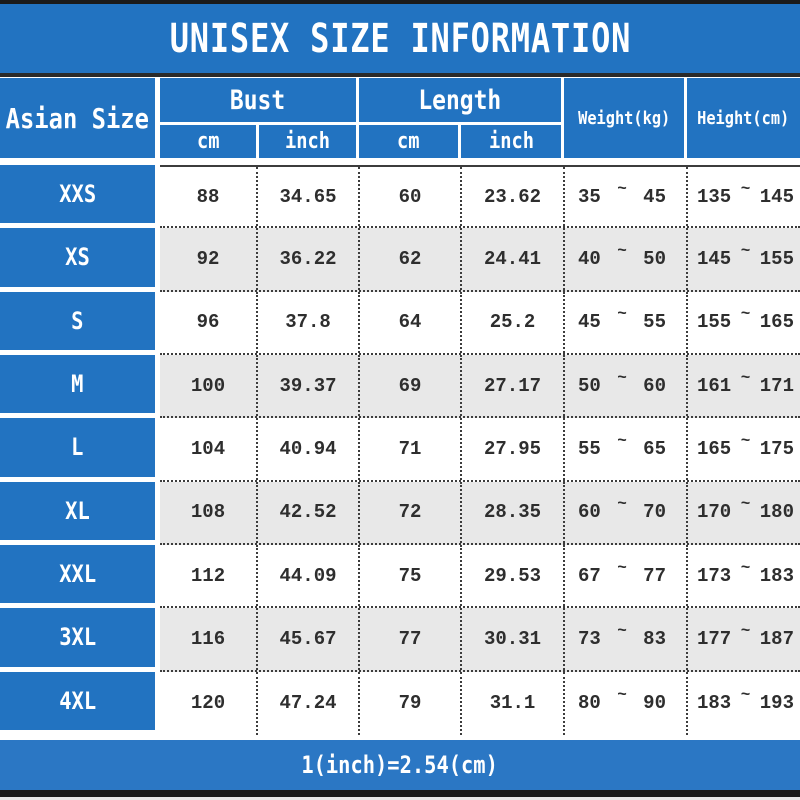 This screenshot has height=800, width=800. I want to click on row-cells: 96 37.8 64 25.2 45 ~ 55 155 ~ 165, so click(480, 323).